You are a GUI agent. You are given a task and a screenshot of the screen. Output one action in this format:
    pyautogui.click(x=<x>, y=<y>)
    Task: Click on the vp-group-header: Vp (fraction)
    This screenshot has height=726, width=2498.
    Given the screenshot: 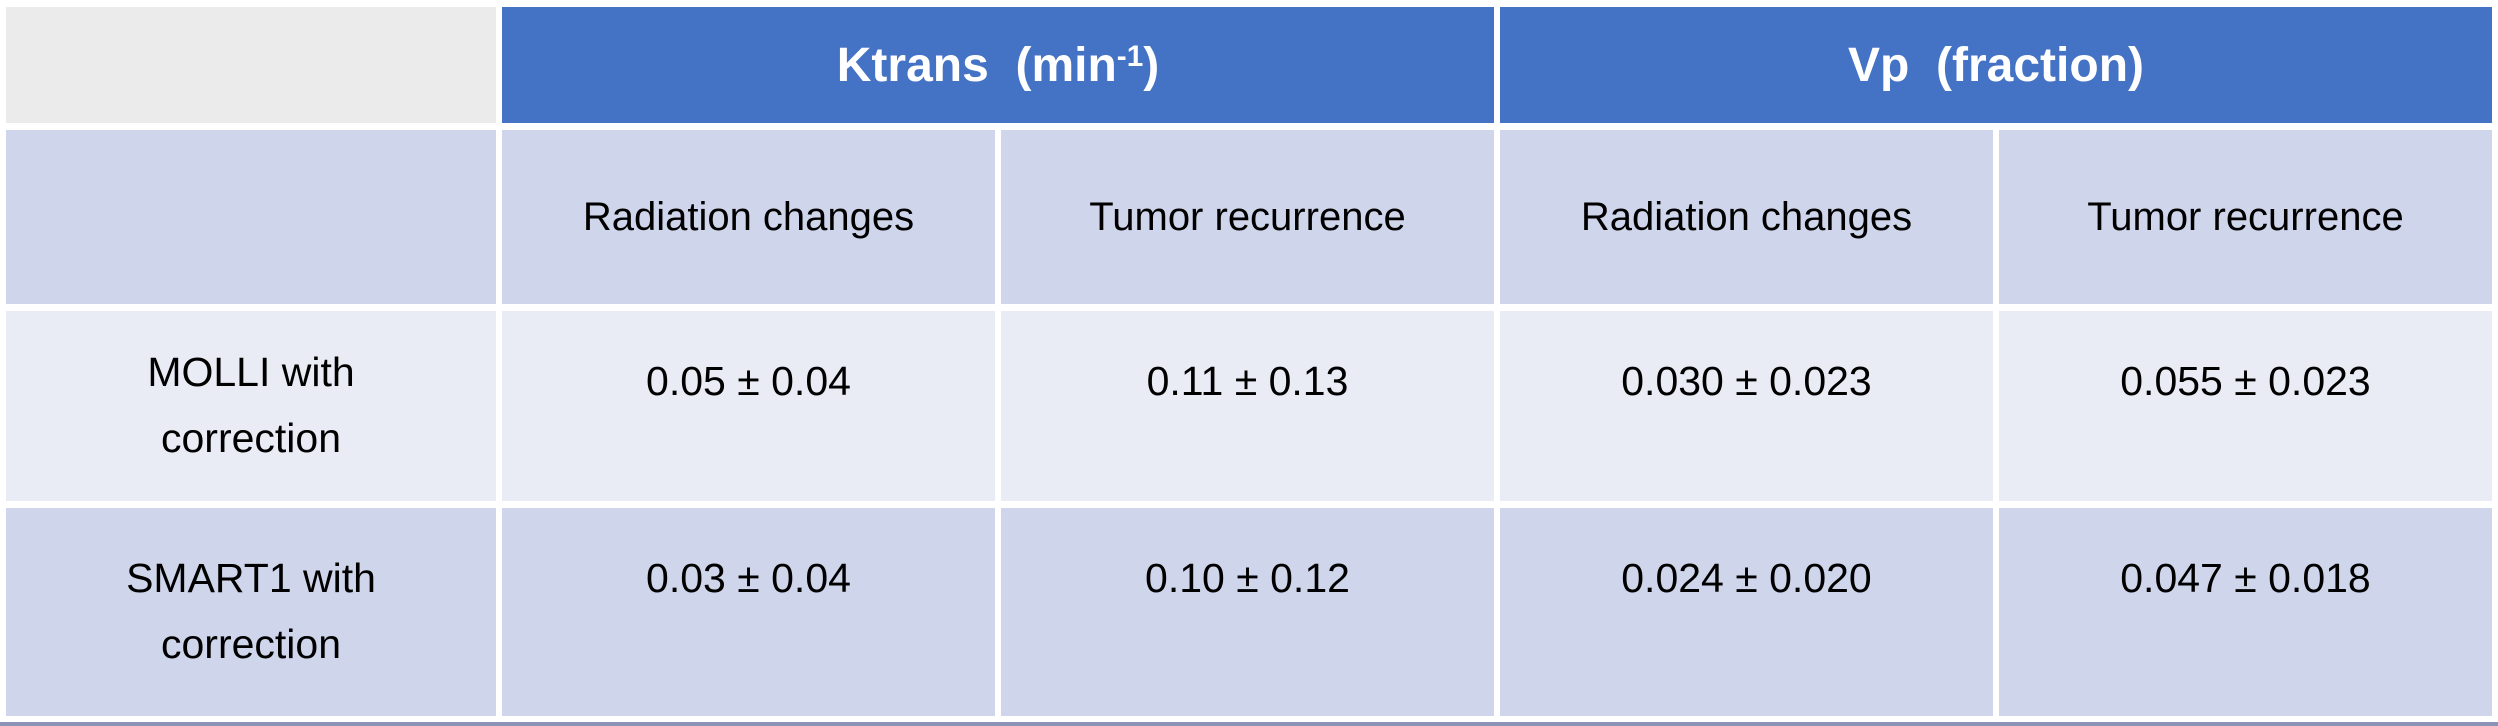 What is the action you would take?
    pyautogui.click(x=1996, y=65)
    